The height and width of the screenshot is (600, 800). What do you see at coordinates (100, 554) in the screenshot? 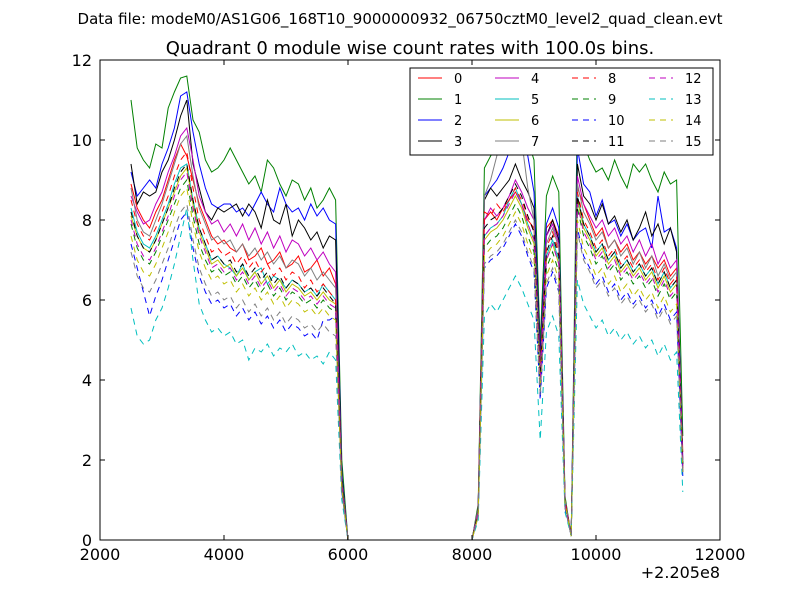
I see `x-tick-label: 2000` at bounding box center [100, 554].